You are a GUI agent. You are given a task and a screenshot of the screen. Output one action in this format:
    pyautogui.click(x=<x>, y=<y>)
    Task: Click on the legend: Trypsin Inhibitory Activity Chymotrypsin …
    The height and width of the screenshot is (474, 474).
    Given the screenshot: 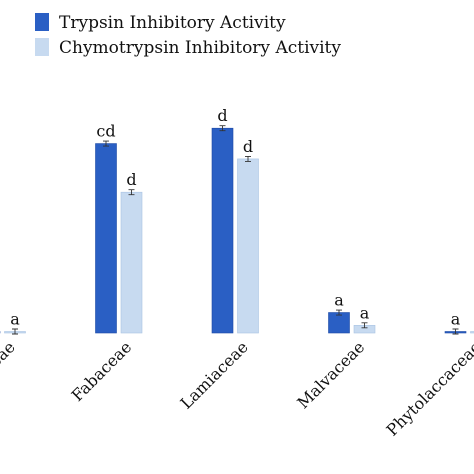 What is the action you would take?
    pyautogui.click(x=188, y=35)
    